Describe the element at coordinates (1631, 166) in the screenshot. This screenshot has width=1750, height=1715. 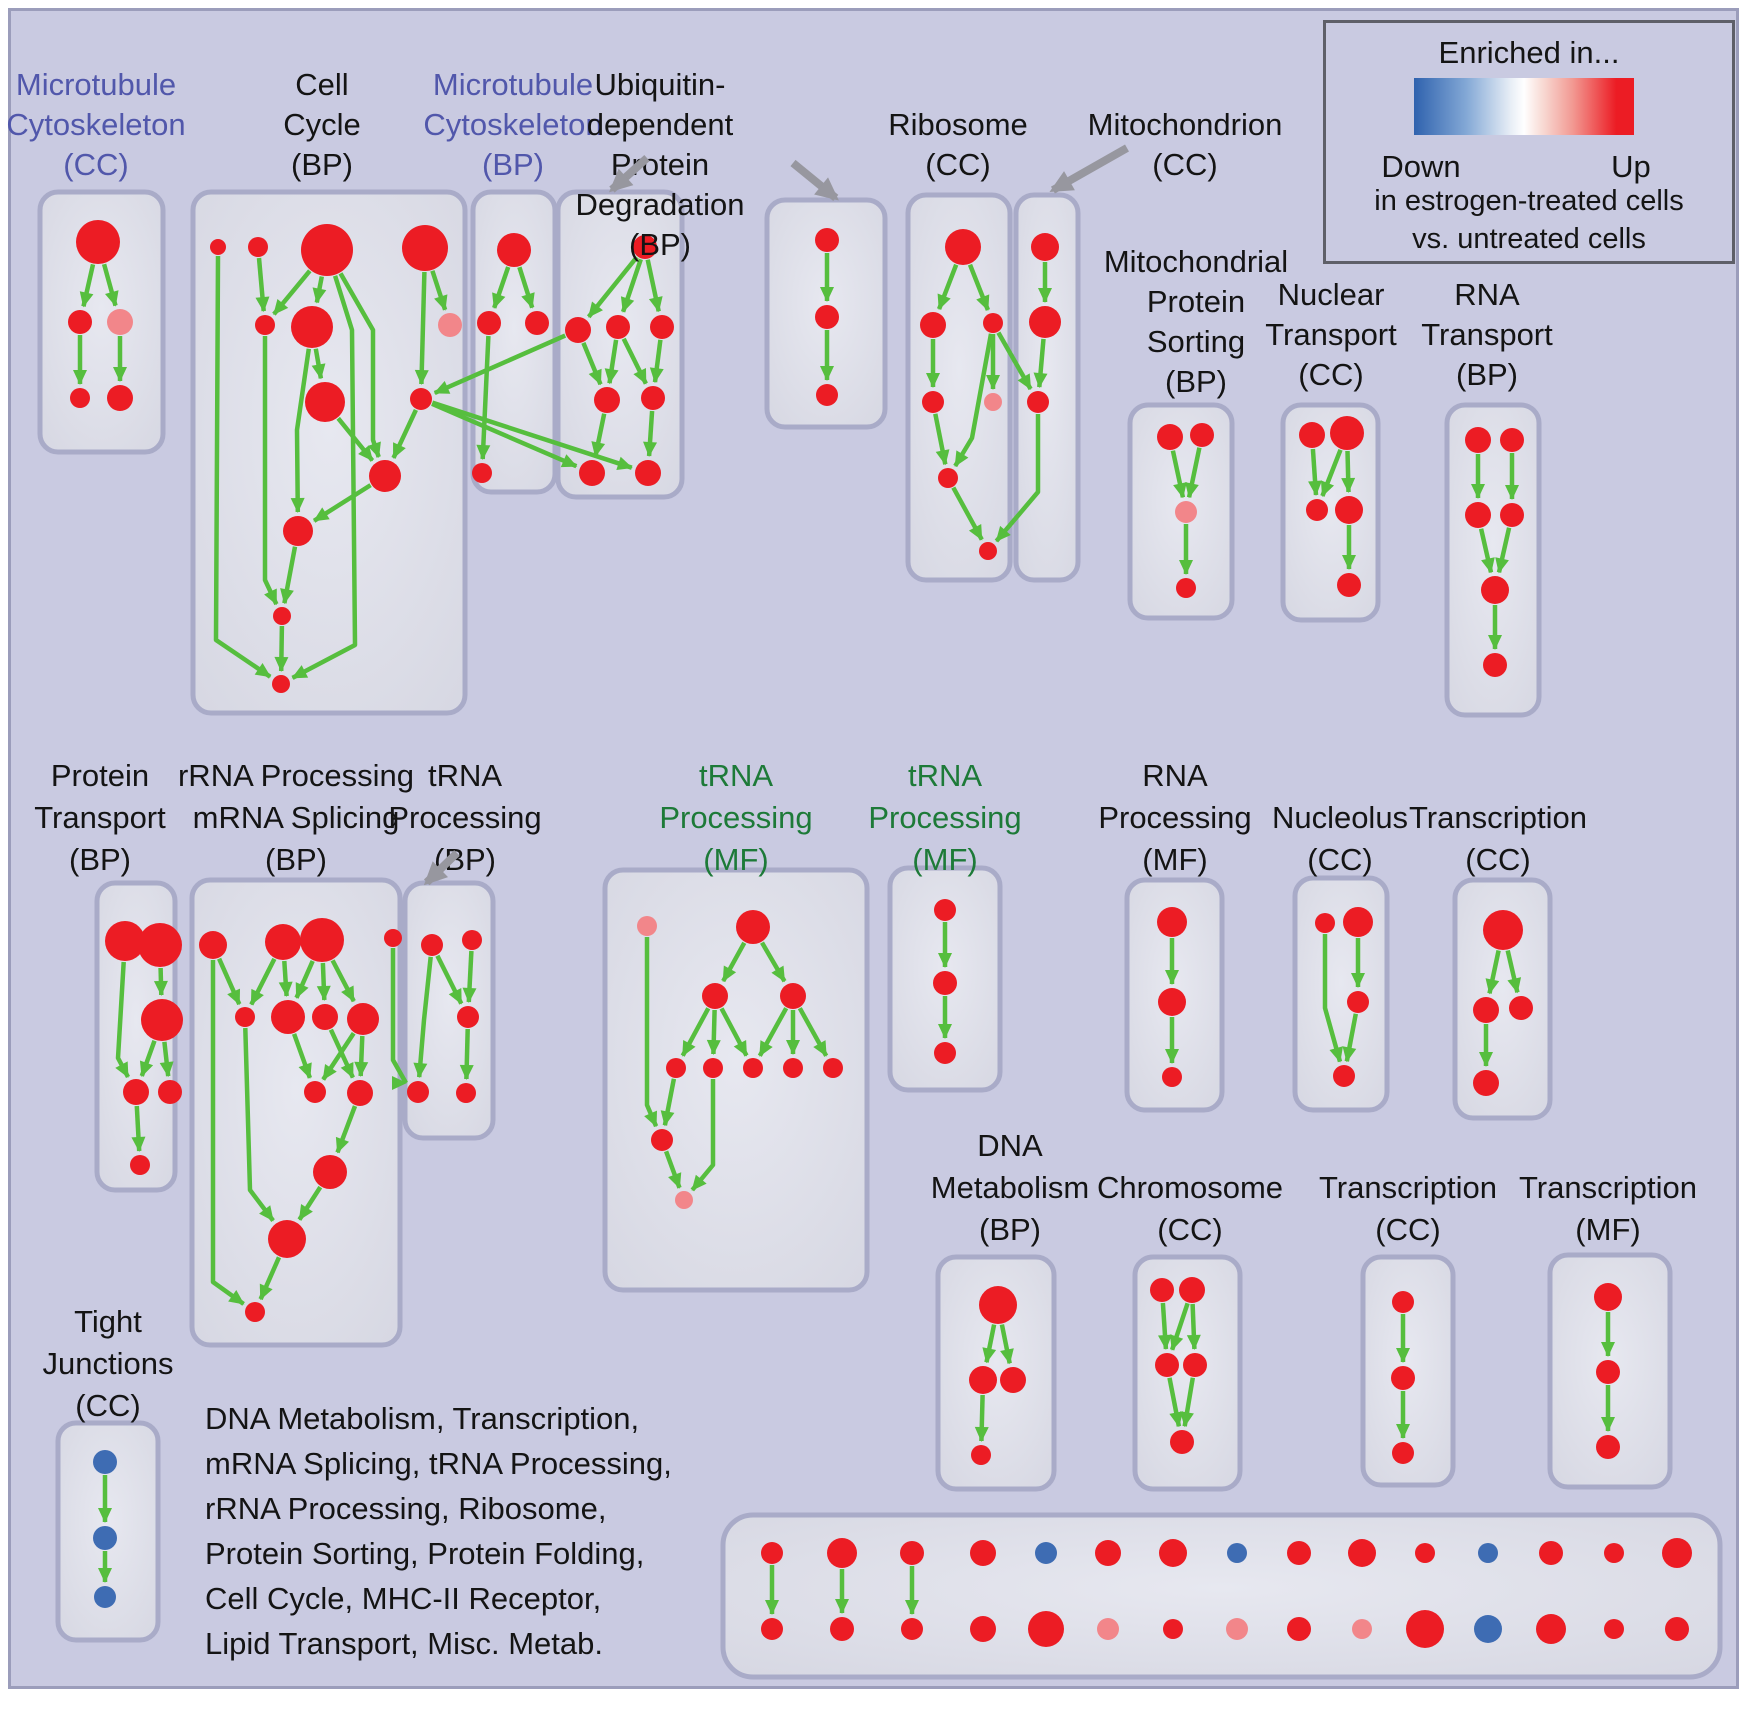
I see `legend-up-label: Up` at that location.